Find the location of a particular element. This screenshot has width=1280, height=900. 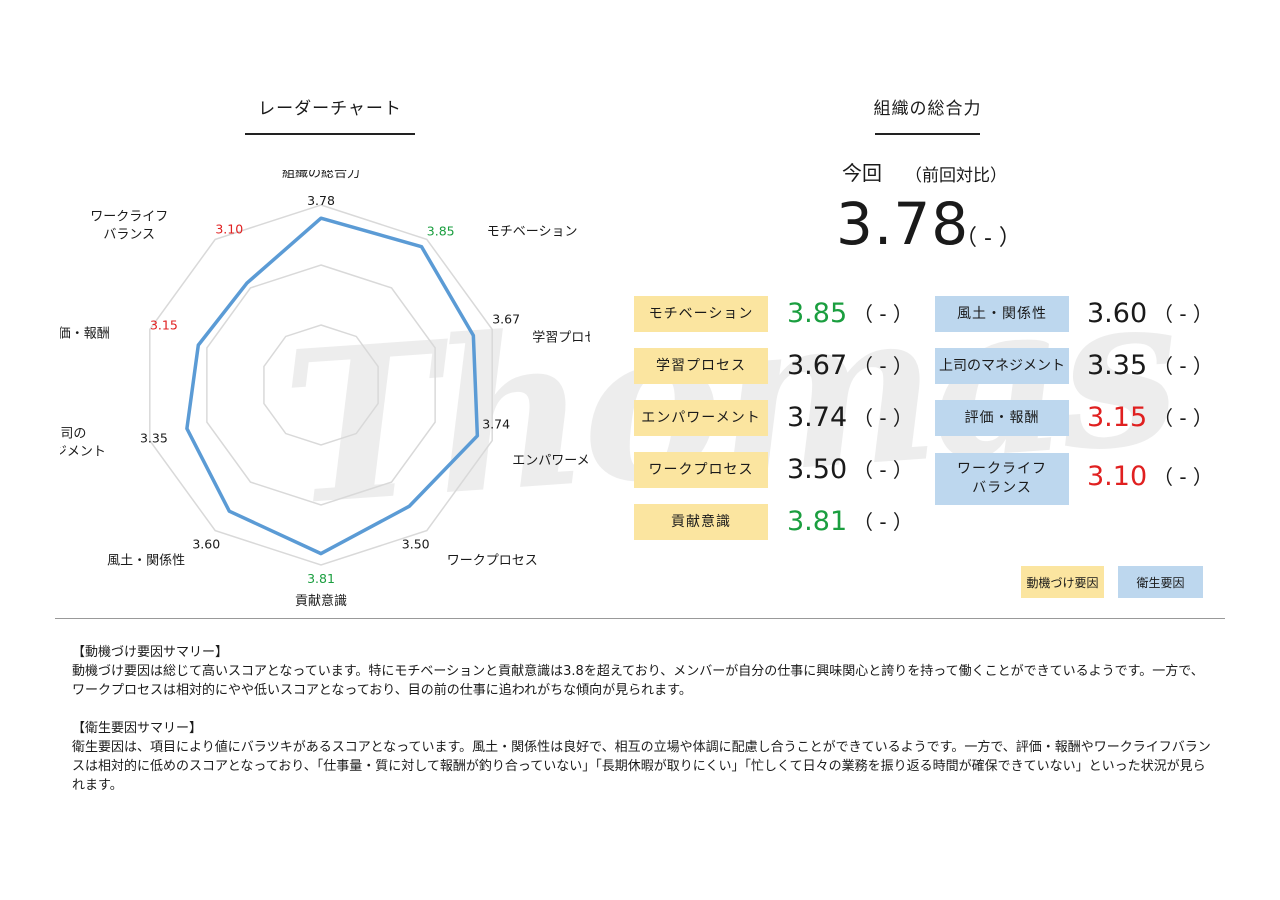

factor-value: 3.74 is located at coordinates (817, 417).